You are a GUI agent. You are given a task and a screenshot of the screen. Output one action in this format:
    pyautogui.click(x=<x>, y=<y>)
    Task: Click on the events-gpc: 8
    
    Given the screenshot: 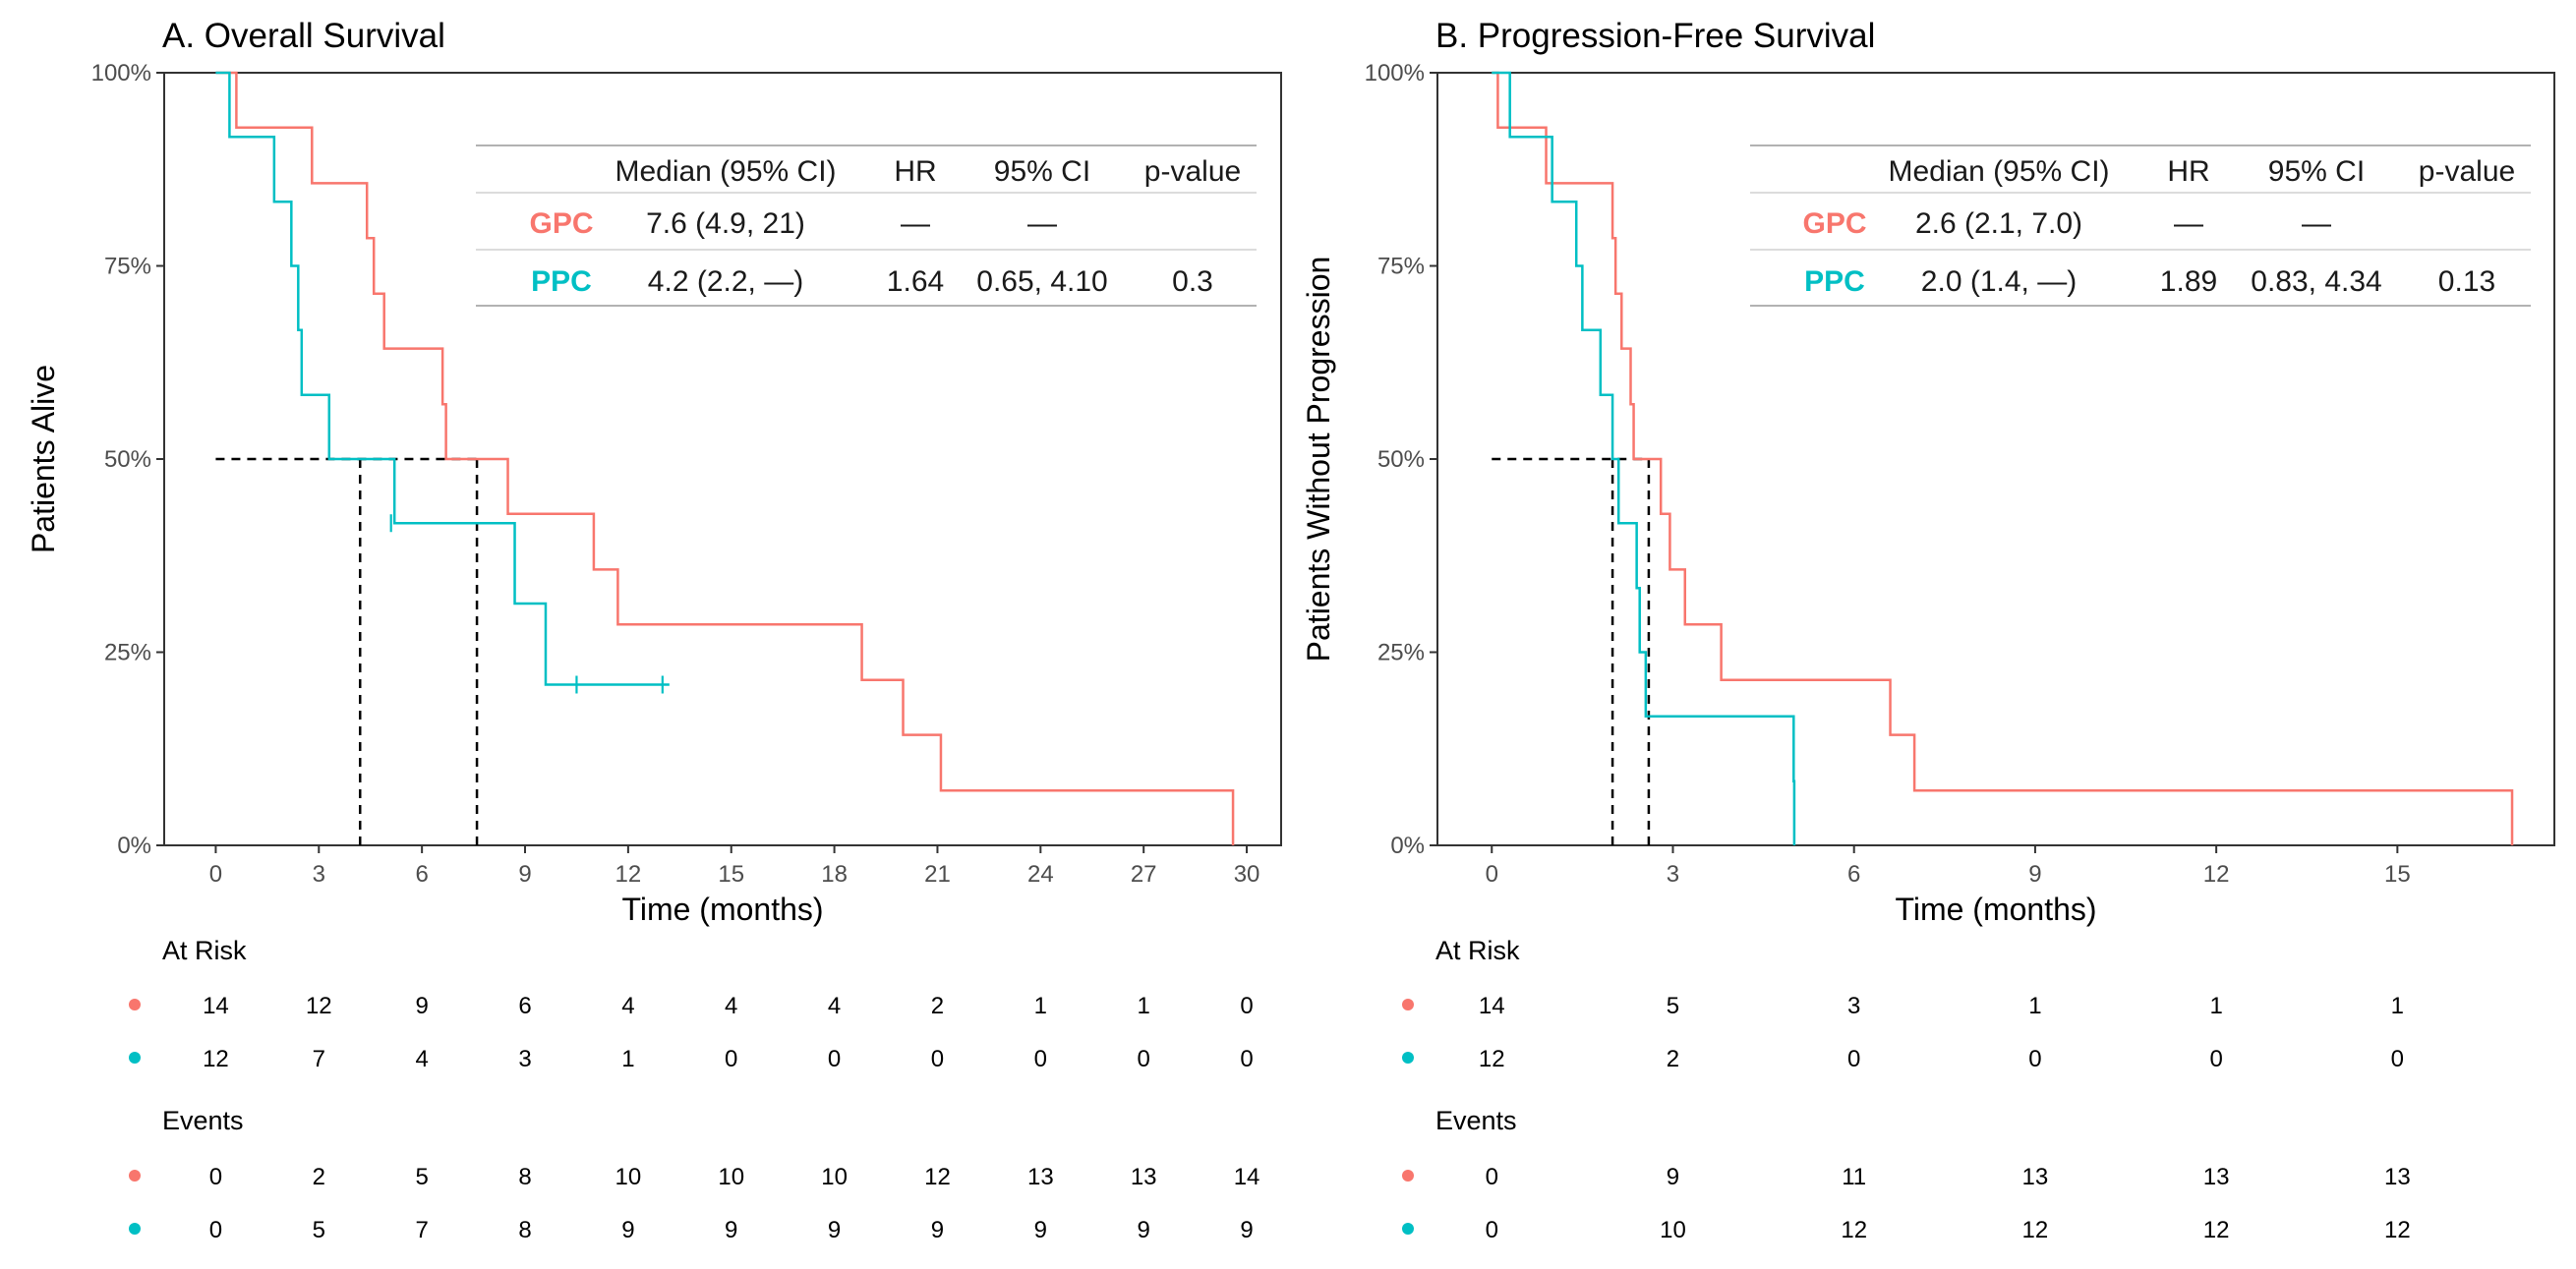 What is the action you would take?
    pyautogui.click(x=524, y=1177)
    